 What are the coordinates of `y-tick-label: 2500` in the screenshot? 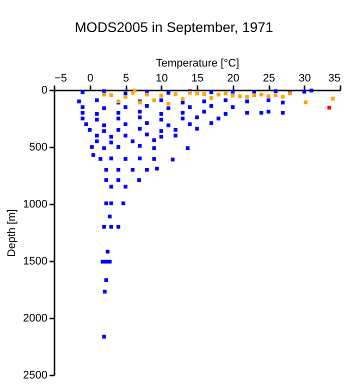 It's located at (35, 376).